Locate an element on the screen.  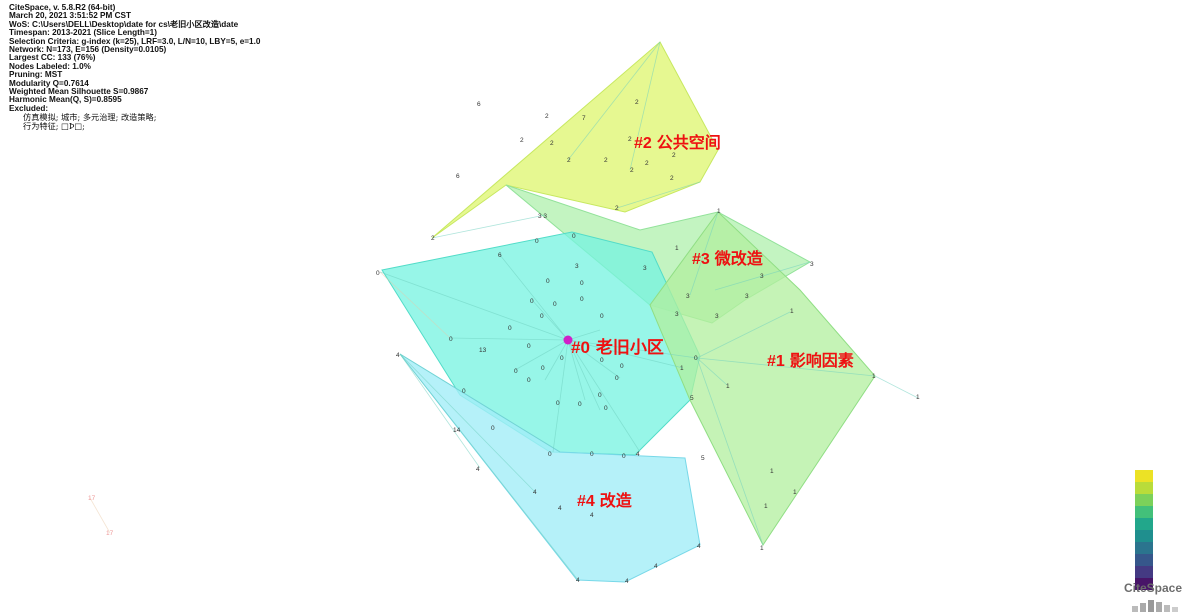
summary-line: March 20, 2021 3:51:52 PM CST is located at coordinates (70, 16).